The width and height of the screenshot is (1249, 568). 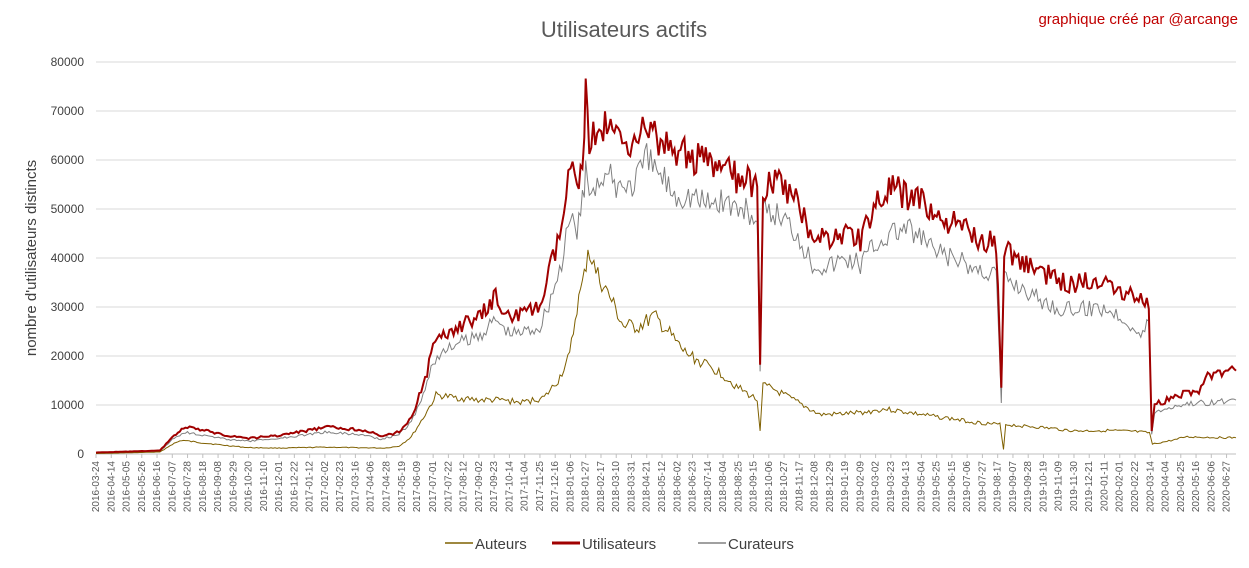 What do you see at coordinates (830, 487) in the screenshot?
I see `x-tick-label: 2018-12-29` at bounding box center [830, 487].